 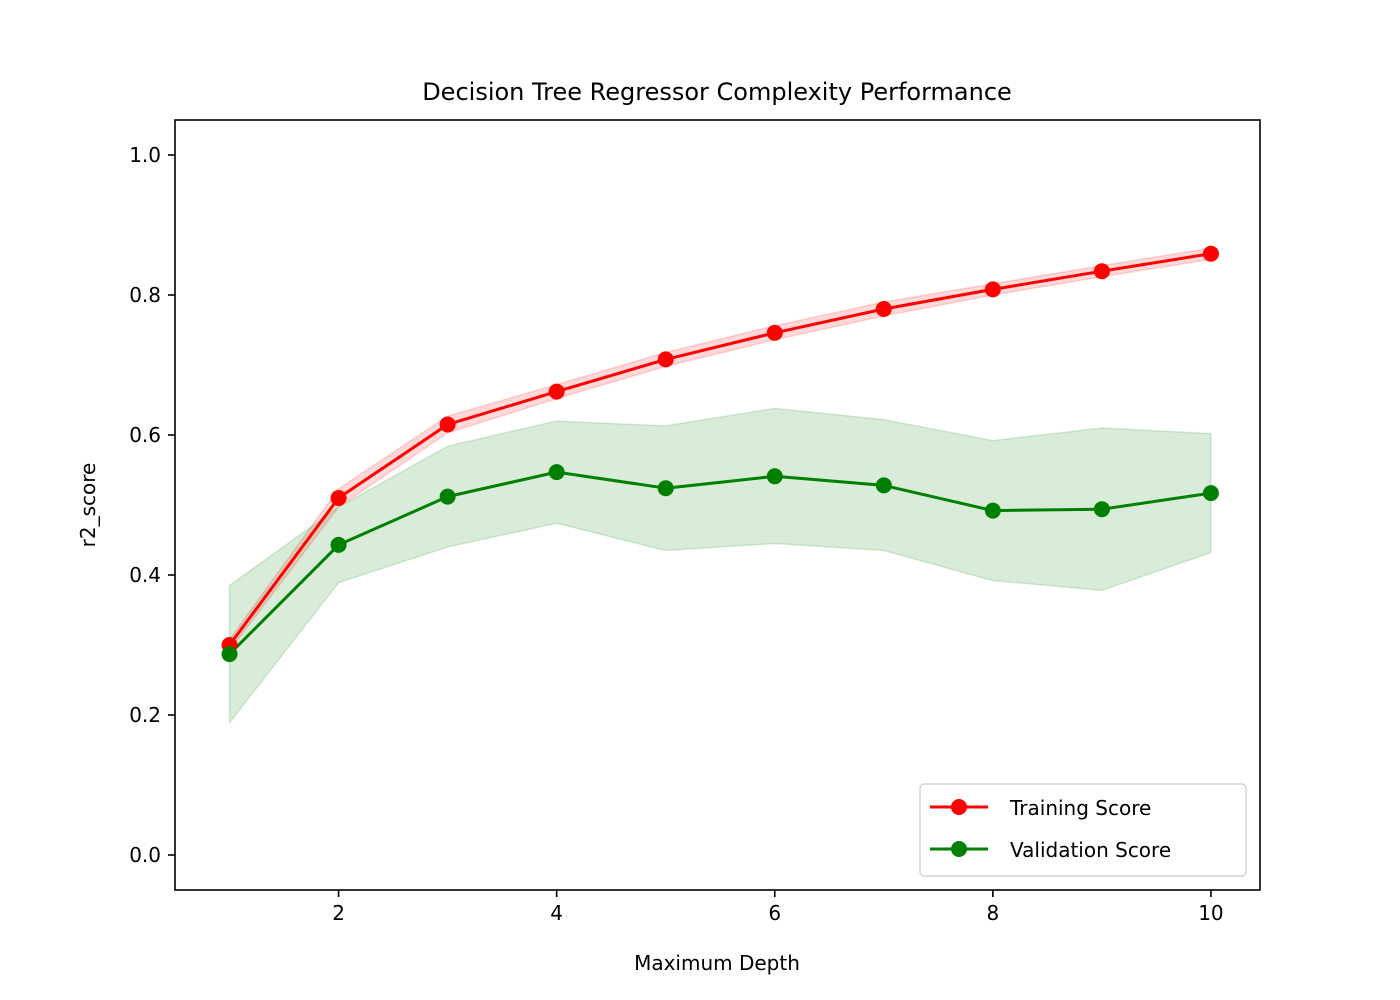 What do you see at coordinates (338, 913) in the screenshot?
I see `x-tick-label: 2` at bounding box center [338, 913].